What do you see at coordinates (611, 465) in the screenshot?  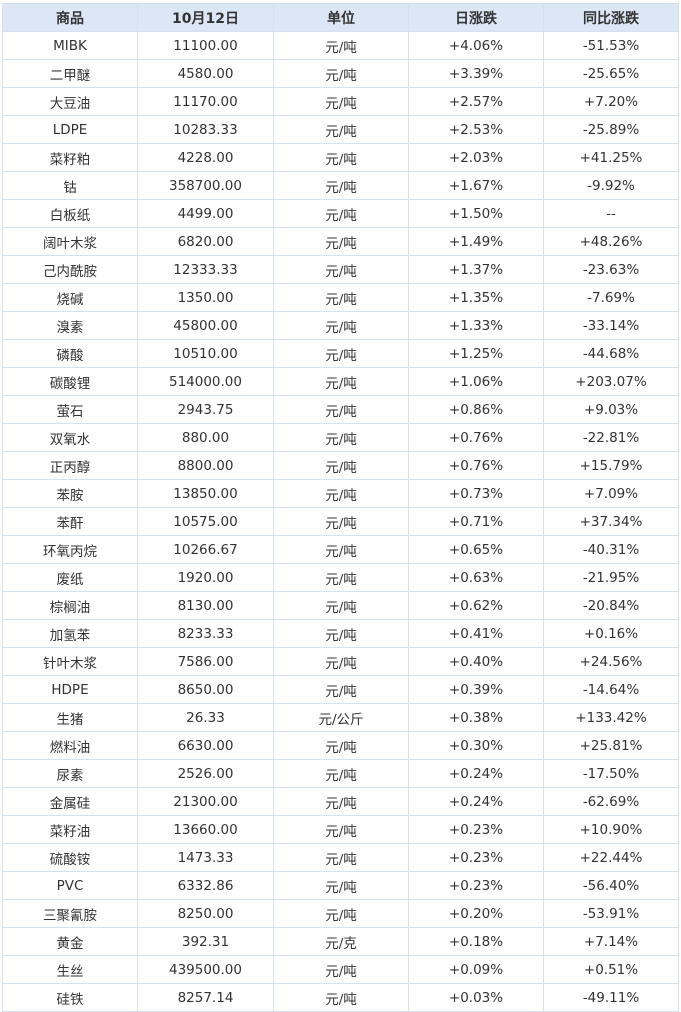 I see `yoy-change-cell: +15.79%` at bounding box center [611, 465].